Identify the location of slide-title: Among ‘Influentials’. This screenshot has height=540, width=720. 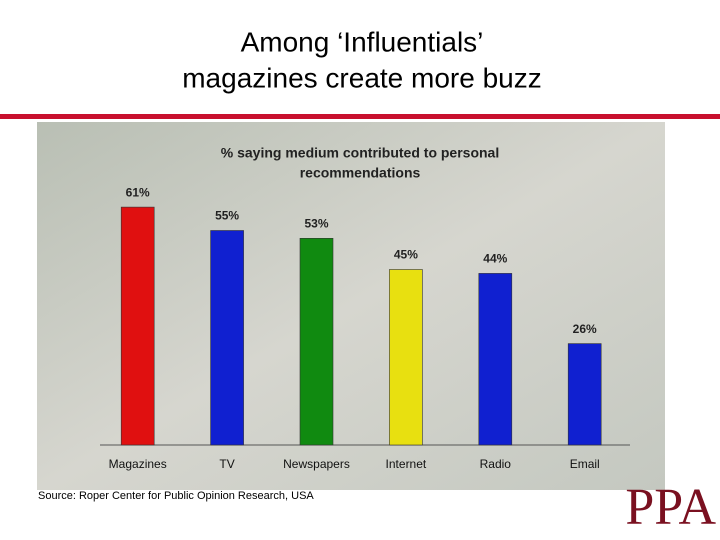
(362, 41).